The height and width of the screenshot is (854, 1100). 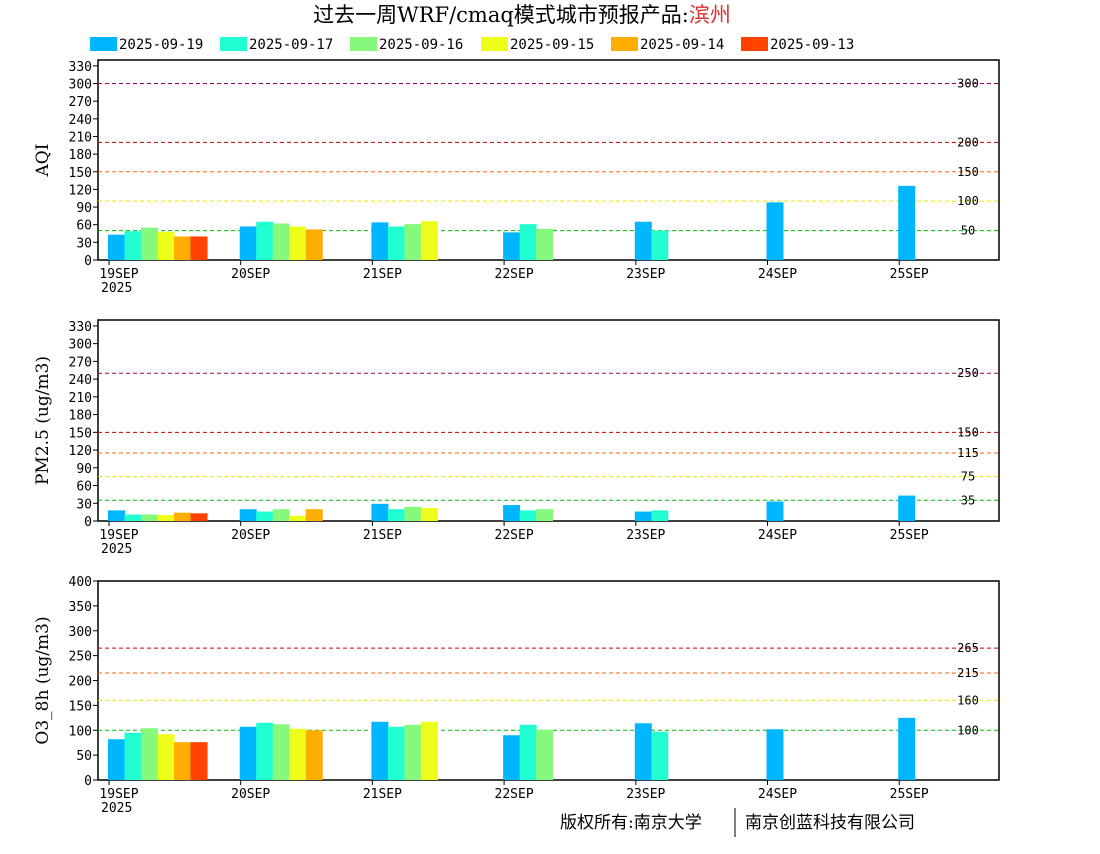 I want to click on footer-copyright: 版权所有:南京大学, so click(x=631, y=823).